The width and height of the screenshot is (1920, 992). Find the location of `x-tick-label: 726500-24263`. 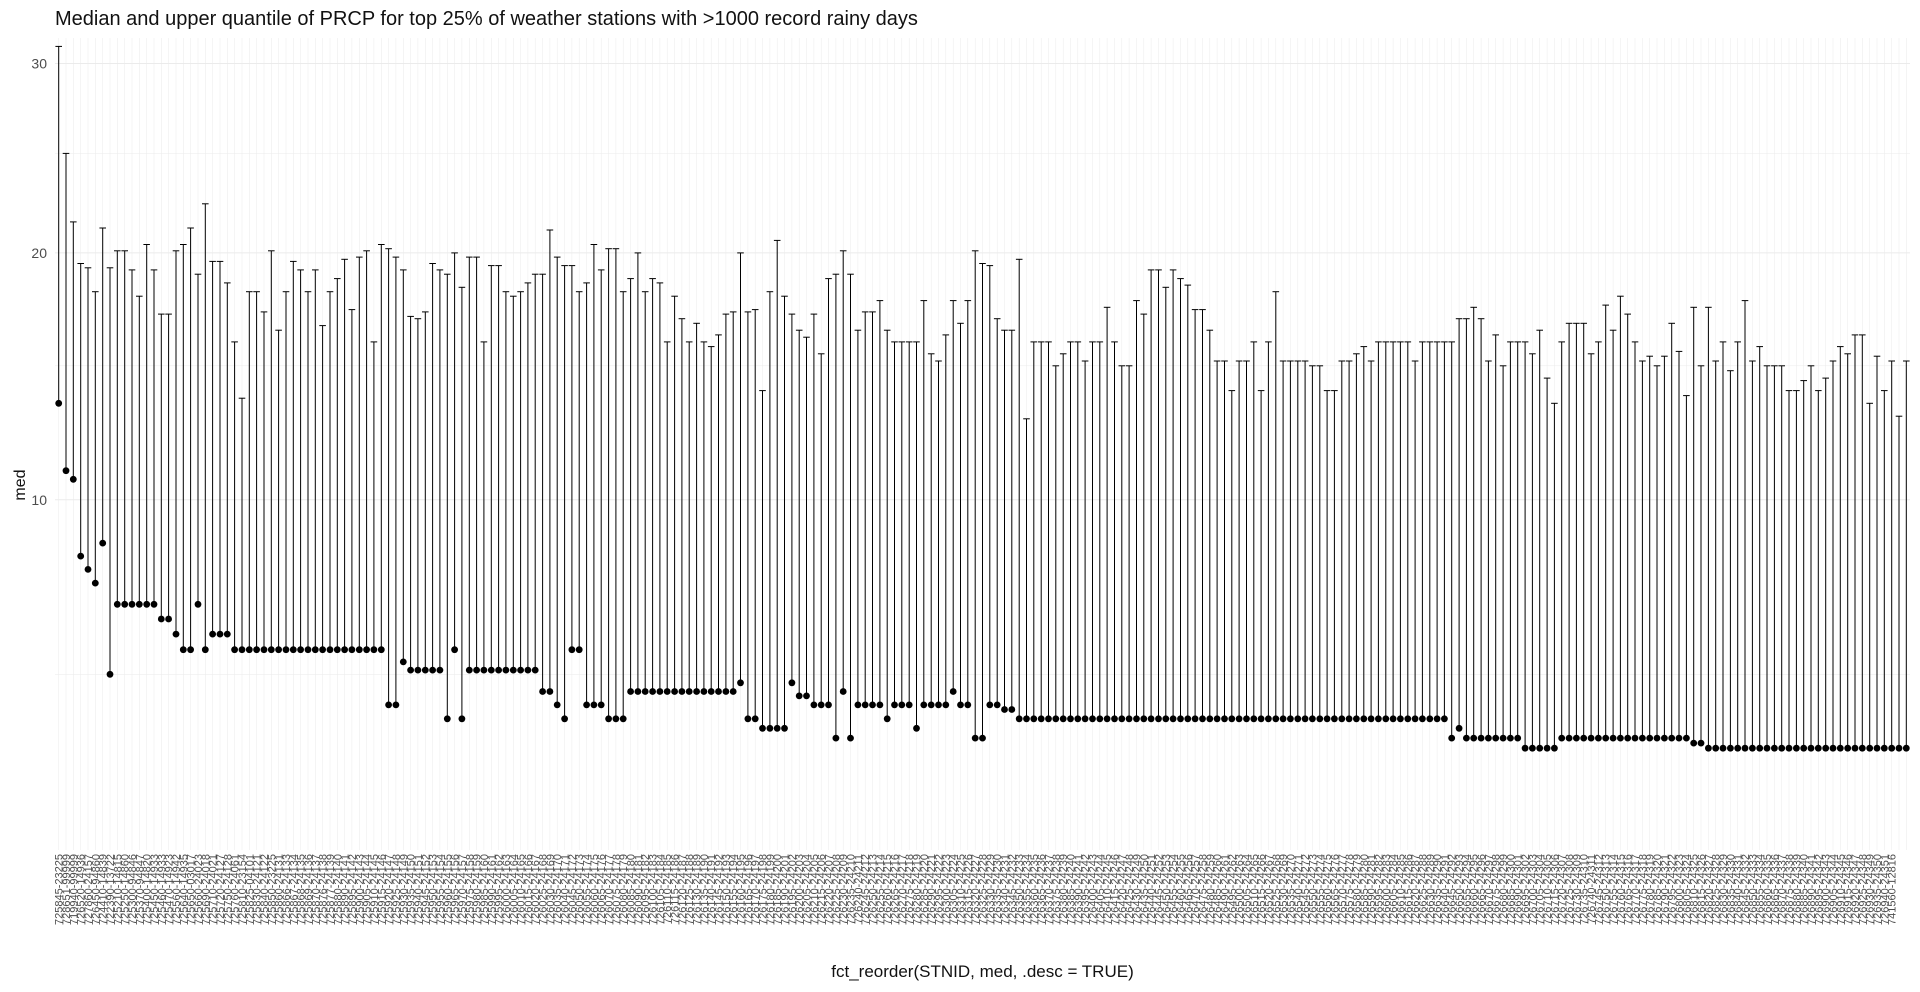

x-tick-label: 726500-24263 is located at coordinates (1240, 889).